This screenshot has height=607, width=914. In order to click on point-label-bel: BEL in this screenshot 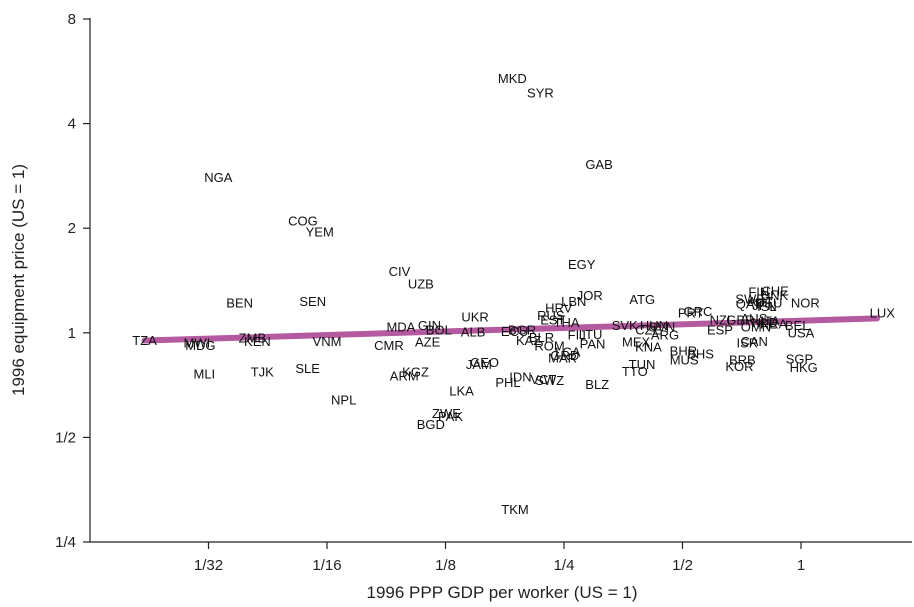, I will do `click(797, 325)`.